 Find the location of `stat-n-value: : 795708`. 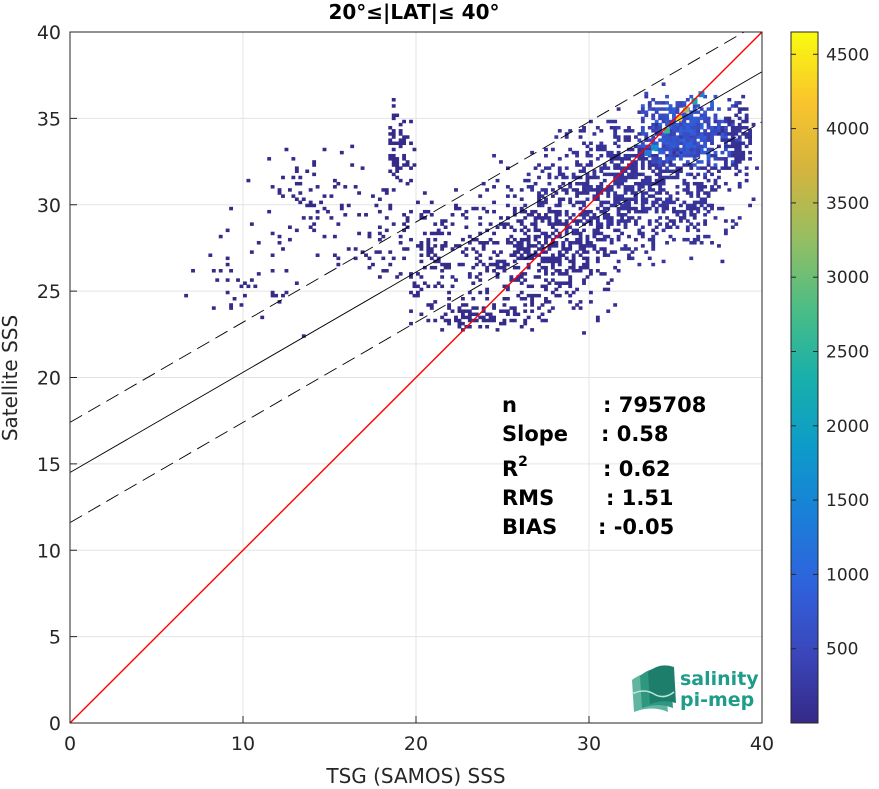

stat-n-value: : 795708 is located at coordinates (654, 405).